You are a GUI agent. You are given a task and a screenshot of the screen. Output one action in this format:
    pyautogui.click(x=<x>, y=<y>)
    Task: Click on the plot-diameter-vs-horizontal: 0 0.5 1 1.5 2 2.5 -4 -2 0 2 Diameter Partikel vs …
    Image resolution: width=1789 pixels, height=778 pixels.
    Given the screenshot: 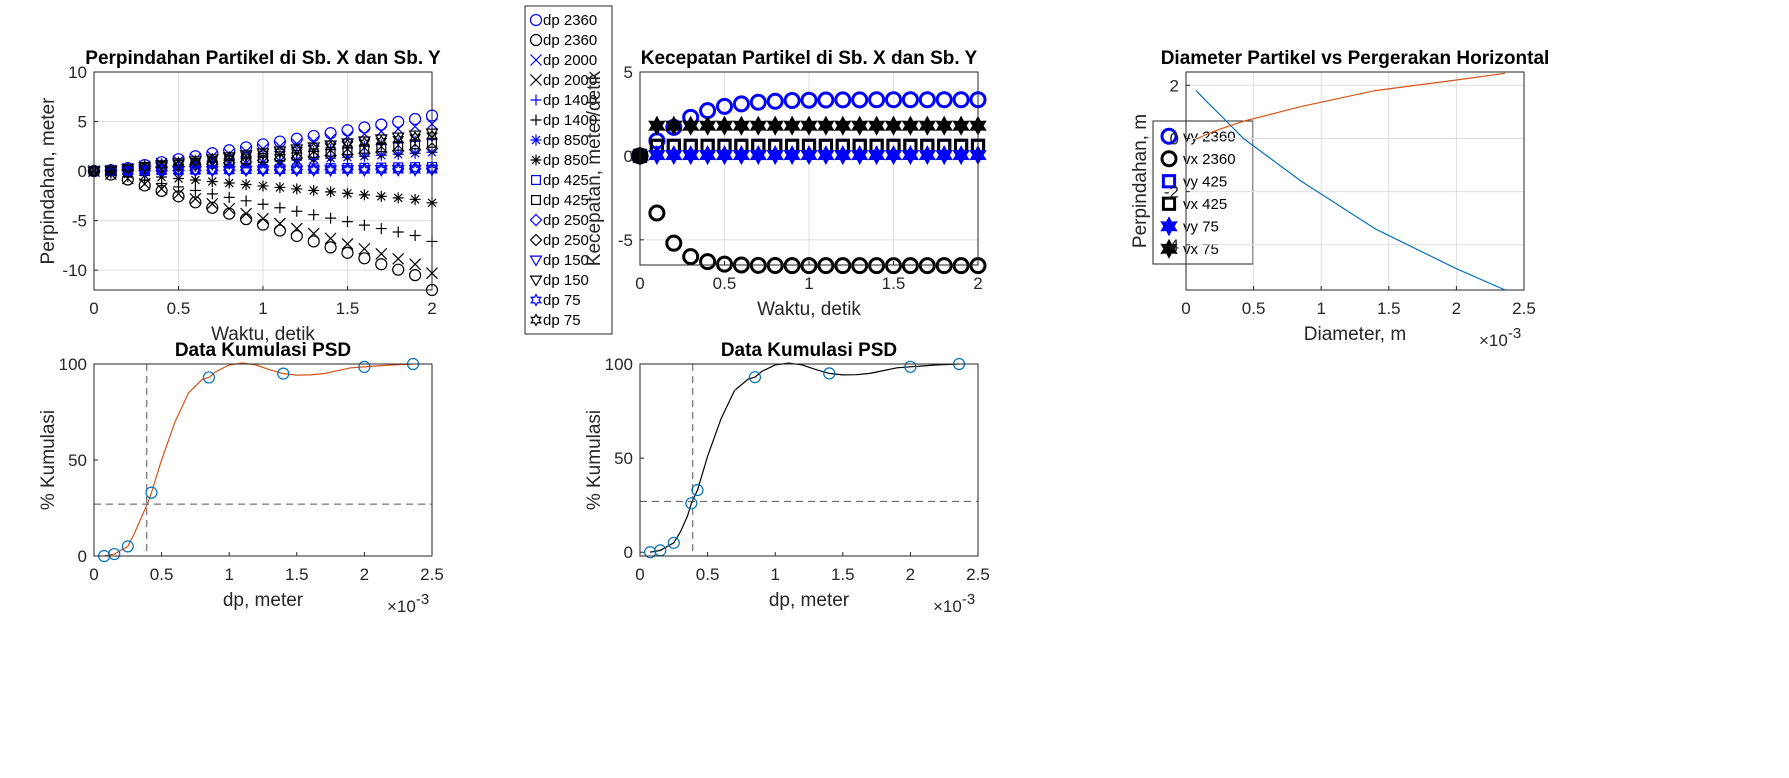 What is the action you would take?
    pyautogui.click(x=1339, y=199)
    